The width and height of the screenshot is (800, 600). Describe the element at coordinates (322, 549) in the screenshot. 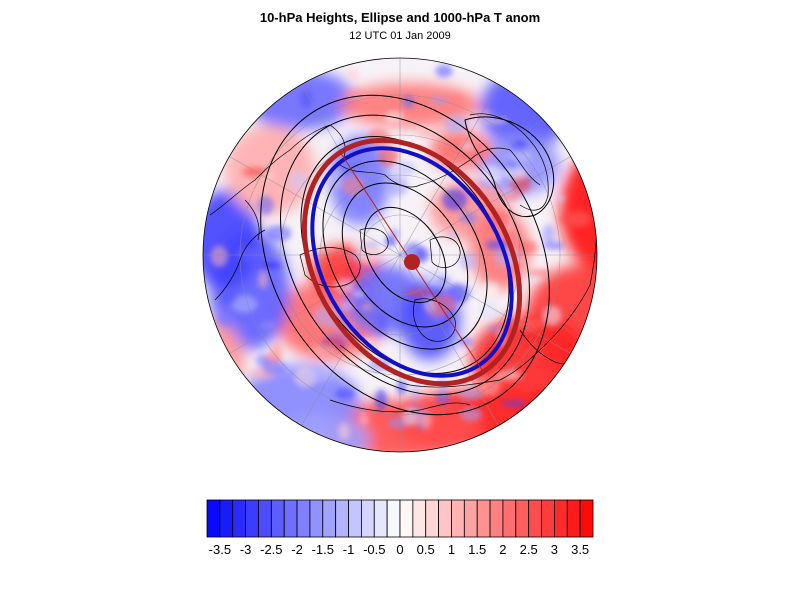

I see `colorbar-tick-label: -1.5` at that location.